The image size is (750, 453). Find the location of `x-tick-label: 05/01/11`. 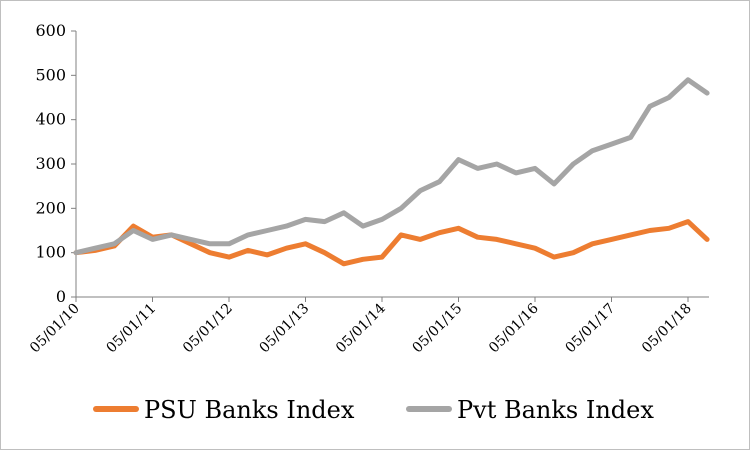

x-tick-label: 05/01/11 is located at coordinates (132, 329).